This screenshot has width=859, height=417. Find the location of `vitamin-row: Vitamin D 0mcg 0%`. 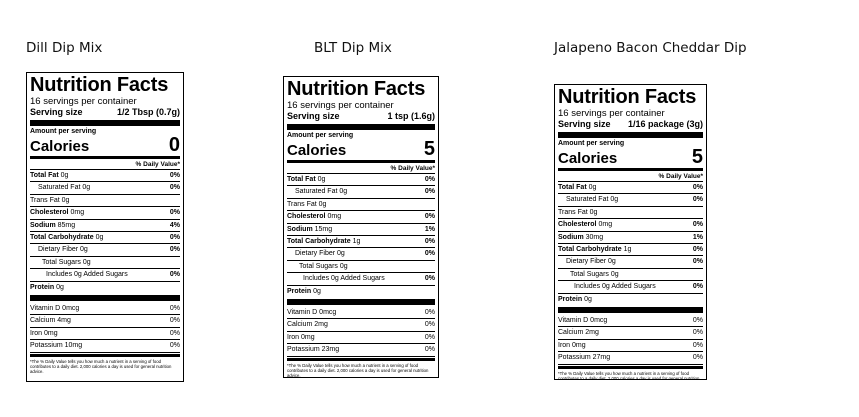

vitamin-row: Vitamin D 0mcg 0% is located at coordinates (361, 313).